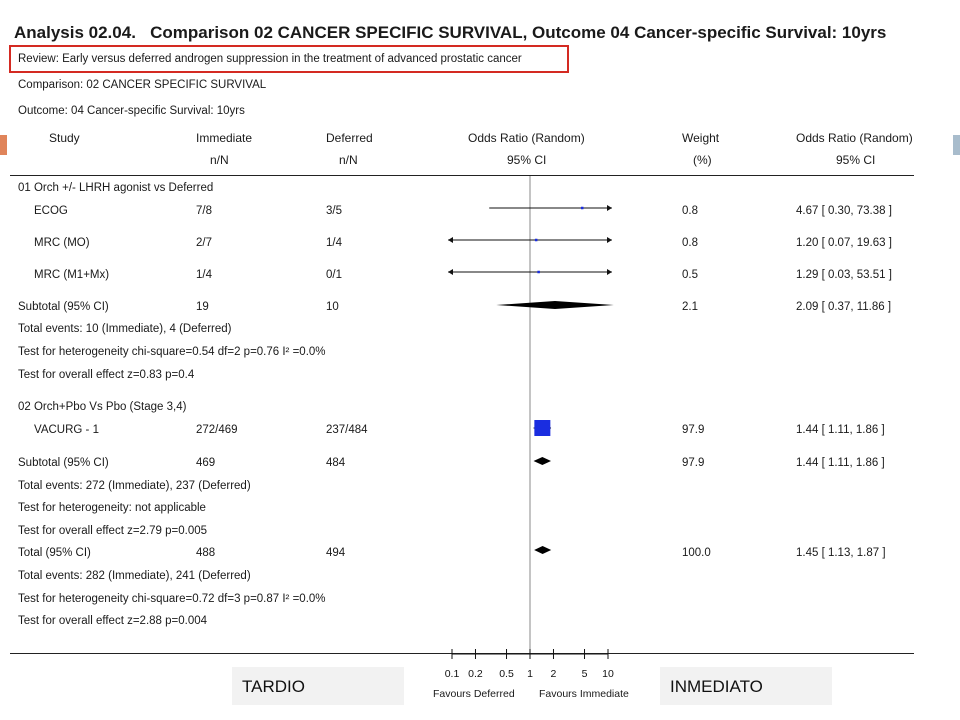 This screenshot has width=960, height=720. Describe the element at coordinates (585, 674) in the screenshot. I see `x-tick-label: 5` at that location.